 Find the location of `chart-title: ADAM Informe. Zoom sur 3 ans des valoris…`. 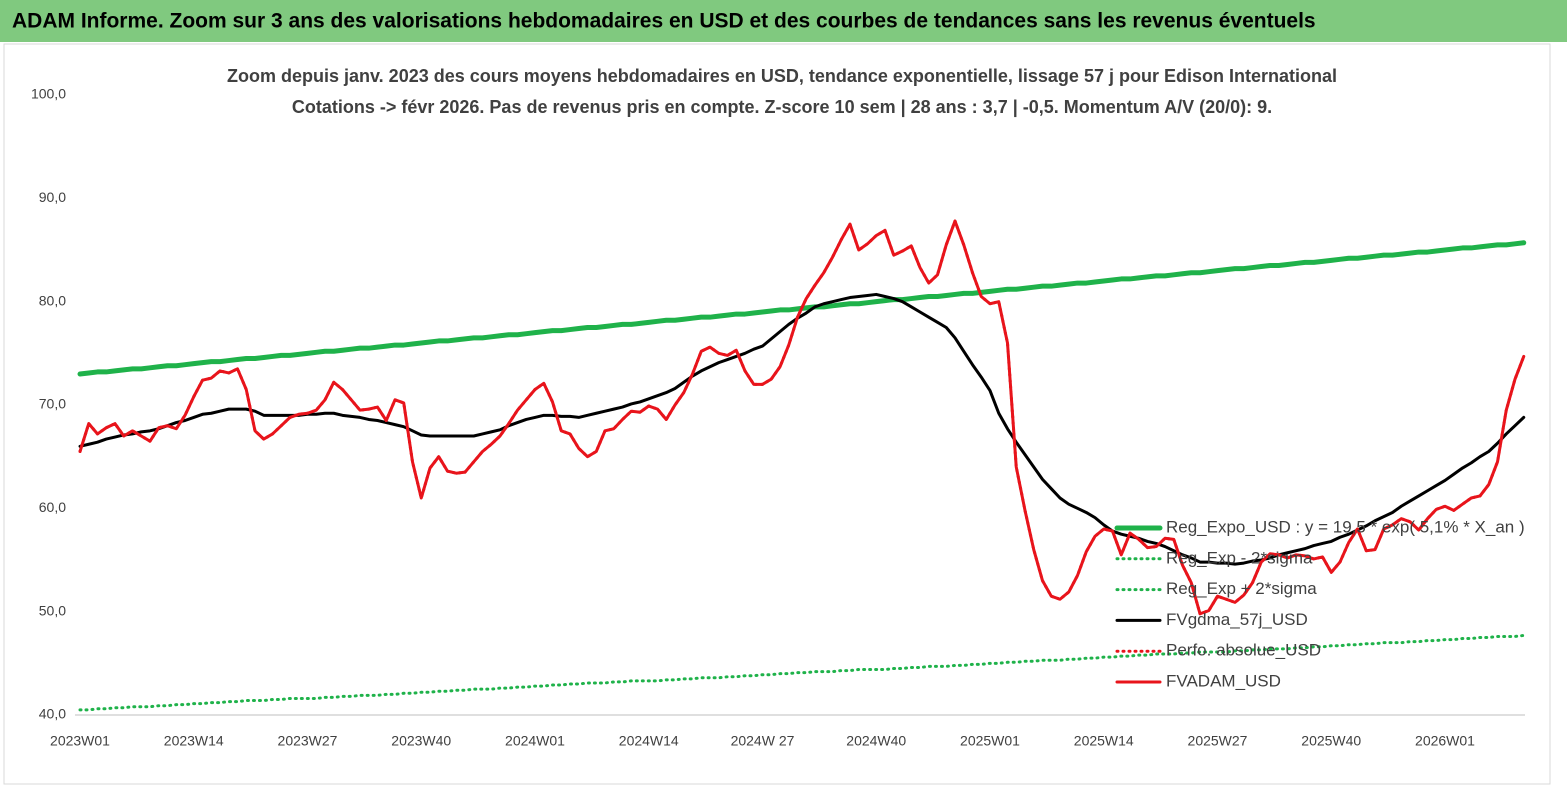

chart-title: ADAM Informe. Zoom sur 3 ans des valoris… is located at coordinates (664, 21).